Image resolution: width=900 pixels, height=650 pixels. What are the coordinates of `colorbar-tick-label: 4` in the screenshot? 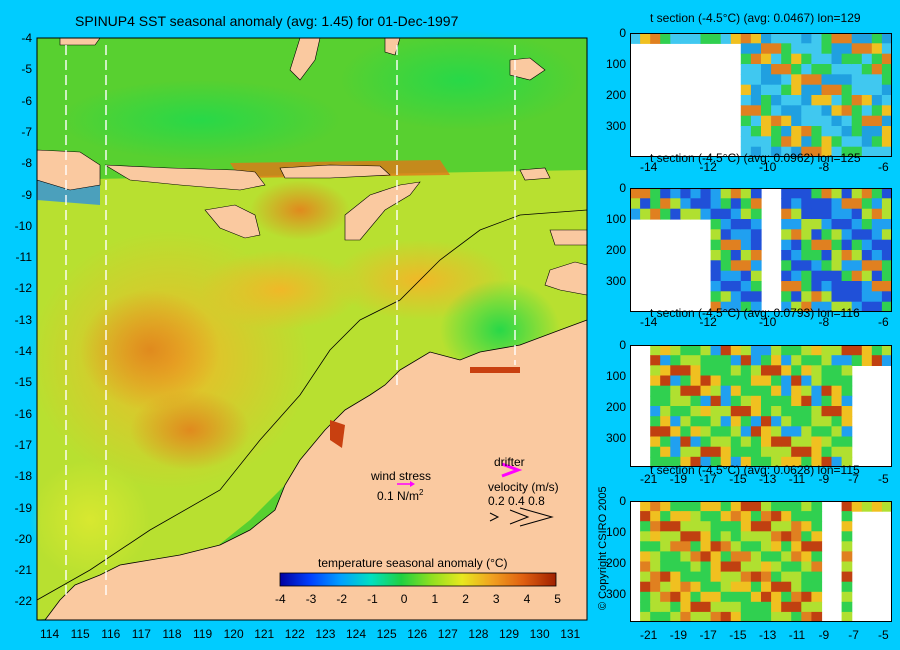 It's located at (527, 599).